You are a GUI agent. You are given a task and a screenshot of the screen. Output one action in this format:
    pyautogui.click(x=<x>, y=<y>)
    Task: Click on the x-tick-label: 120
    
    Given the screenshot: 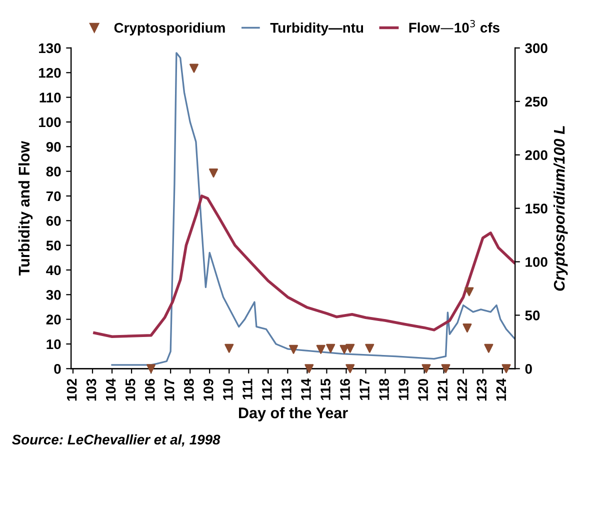 What is the action you would take?
    pyautogui.click(x=423, y=389)
    